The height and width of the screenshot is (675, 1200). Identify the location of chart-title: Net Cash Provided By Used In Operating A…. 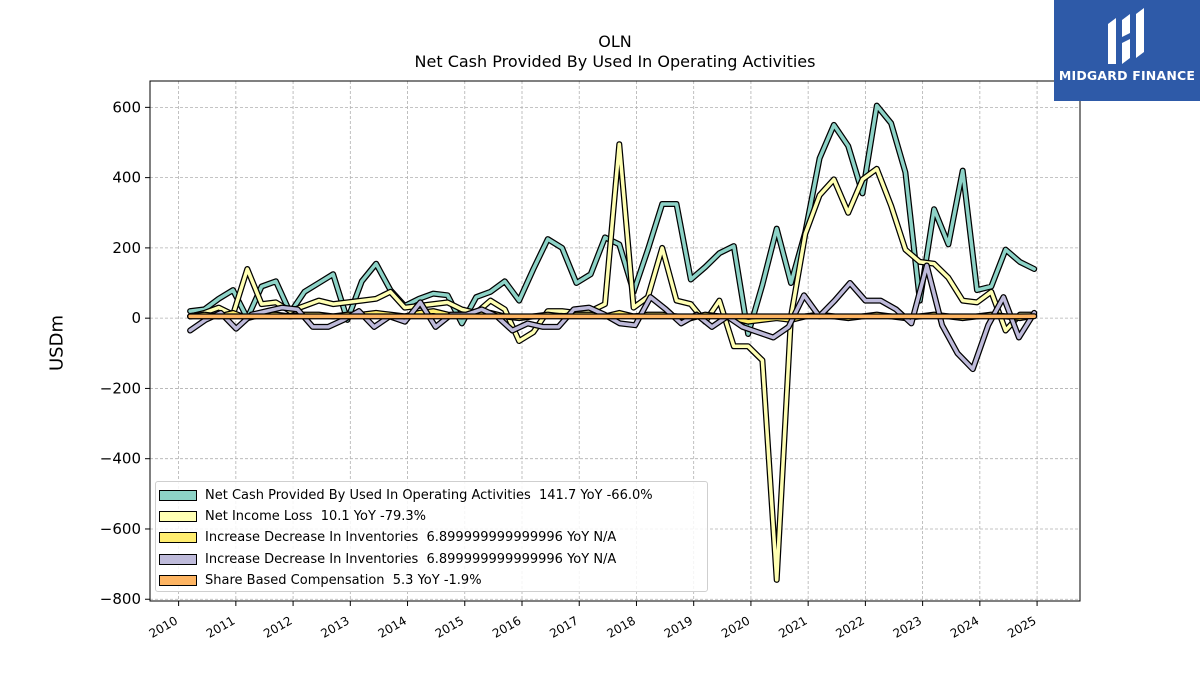
(615, 61).